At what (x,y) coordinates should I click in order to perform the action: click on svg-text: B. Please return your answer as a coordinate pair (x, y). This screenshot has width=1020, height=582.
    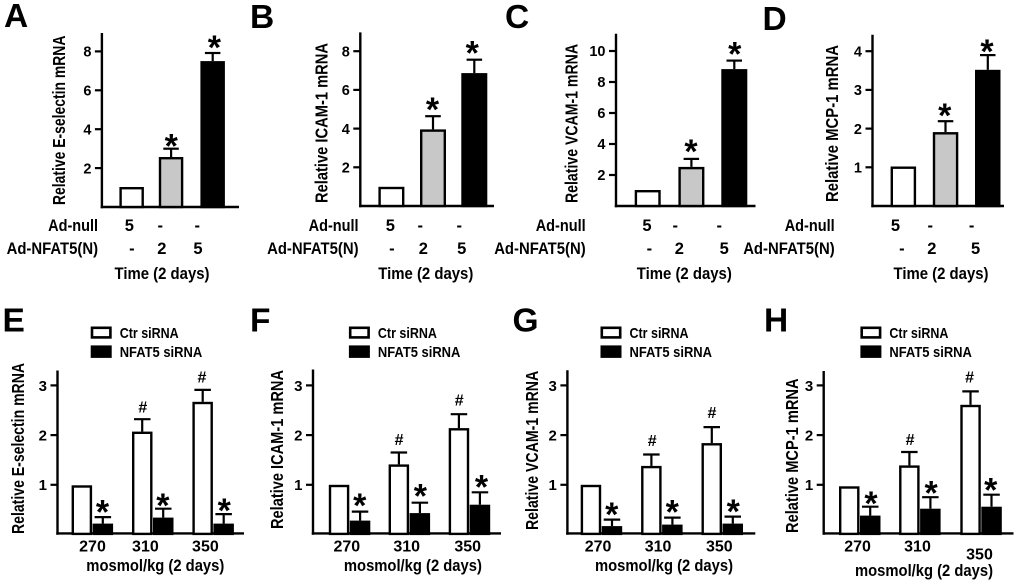
    Looking at the image, I should click on (262, 18).